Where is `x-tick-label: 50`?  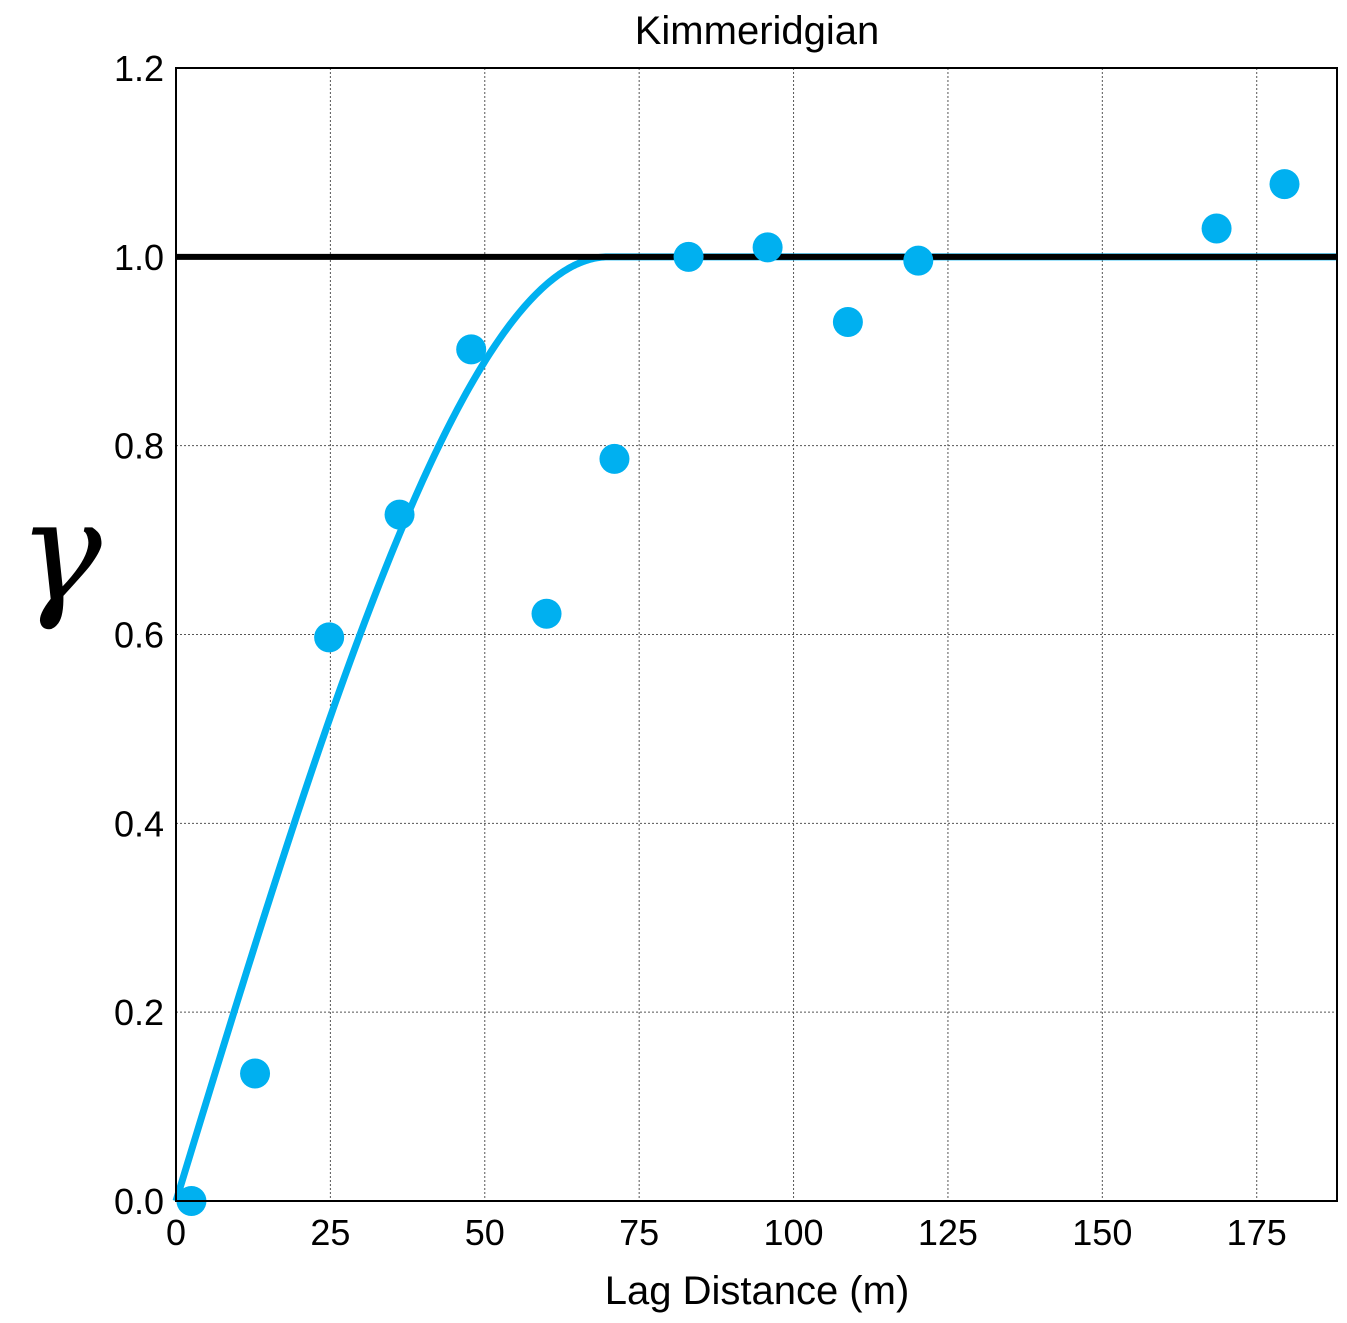
x-tick-label: 50 is located at coordinates (485, 1232).